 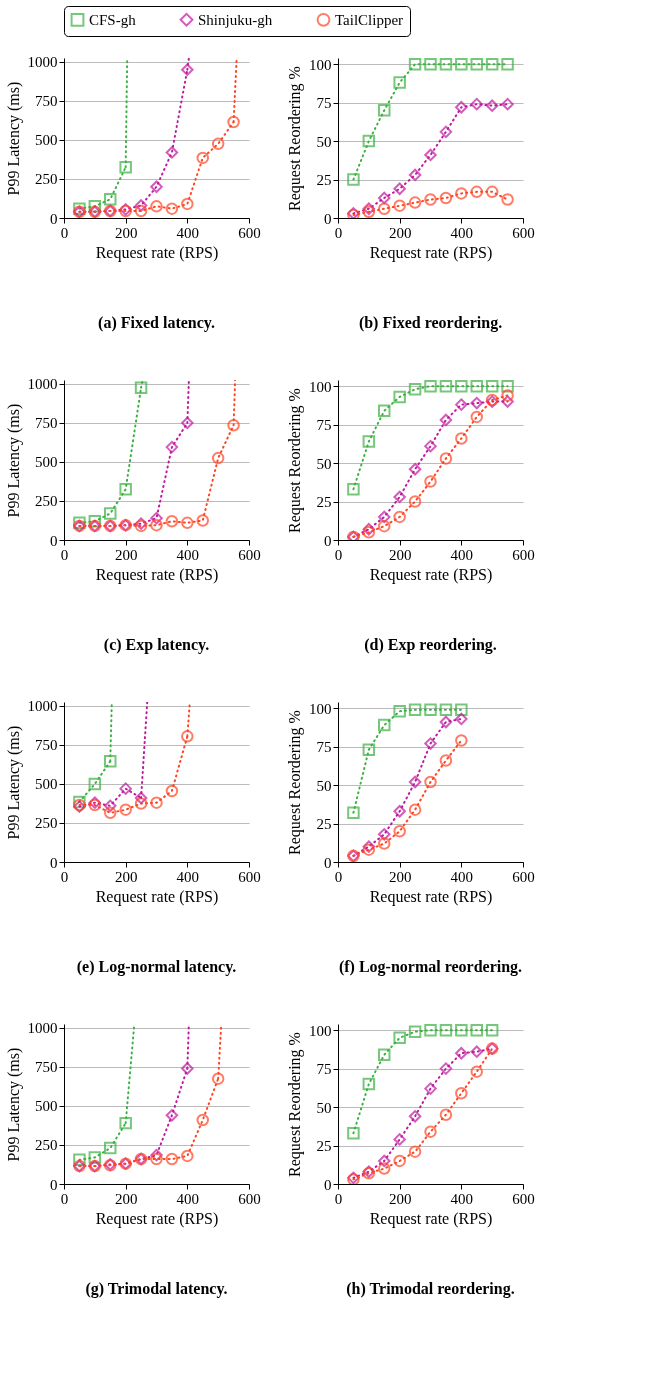 What do you see at coordinates (156, 323) in the screenshot?
I see `text: (a) Fixed latency.` at bounding box center [156, 323].